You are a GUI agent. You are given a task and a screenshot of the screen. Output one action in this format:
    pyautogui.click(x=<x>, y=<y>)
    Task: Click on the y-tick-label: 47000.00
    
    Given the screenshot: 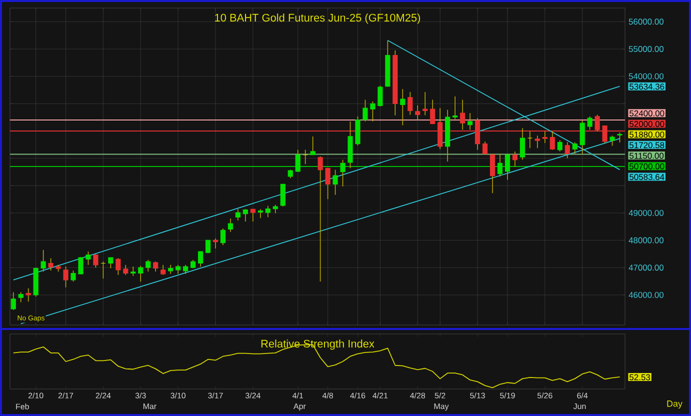 What is the action you would take?
    pyautogui.click(x=646, y=267)
    